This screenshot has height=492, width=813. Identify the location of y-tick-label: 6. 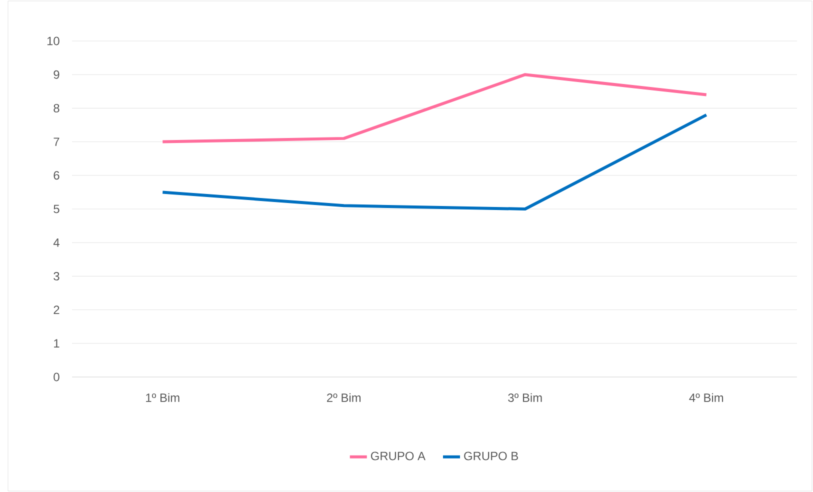
(57, 175).